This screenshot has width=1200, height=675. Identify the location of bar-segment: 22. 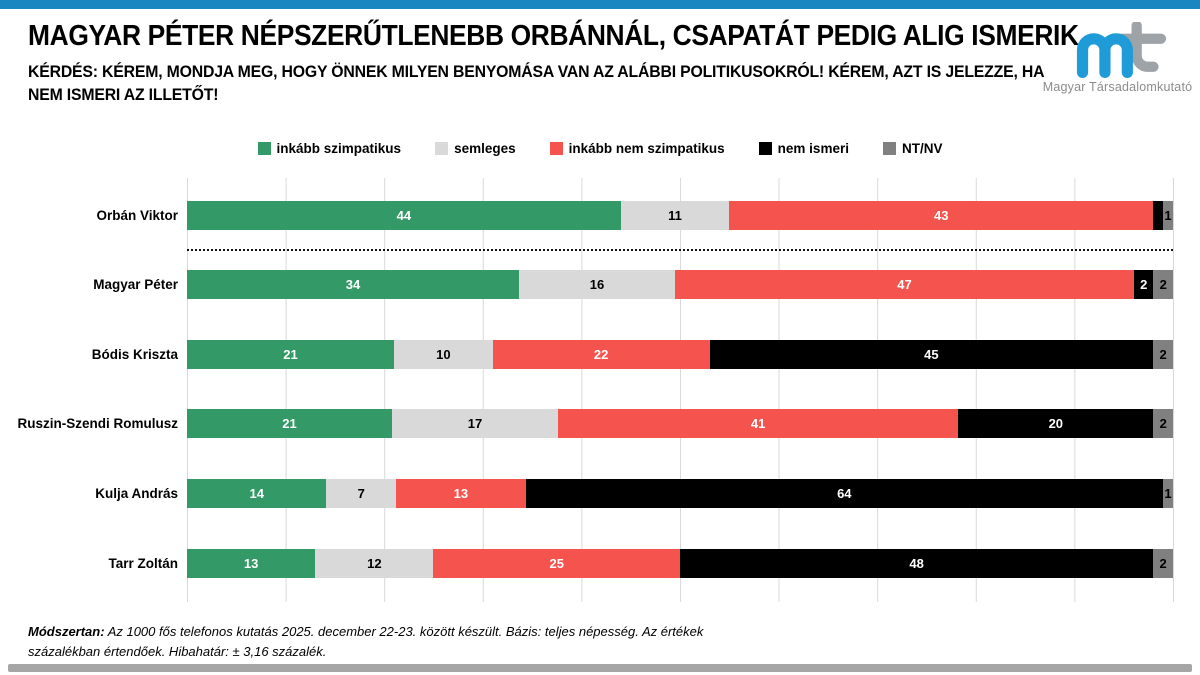
(601, 354).